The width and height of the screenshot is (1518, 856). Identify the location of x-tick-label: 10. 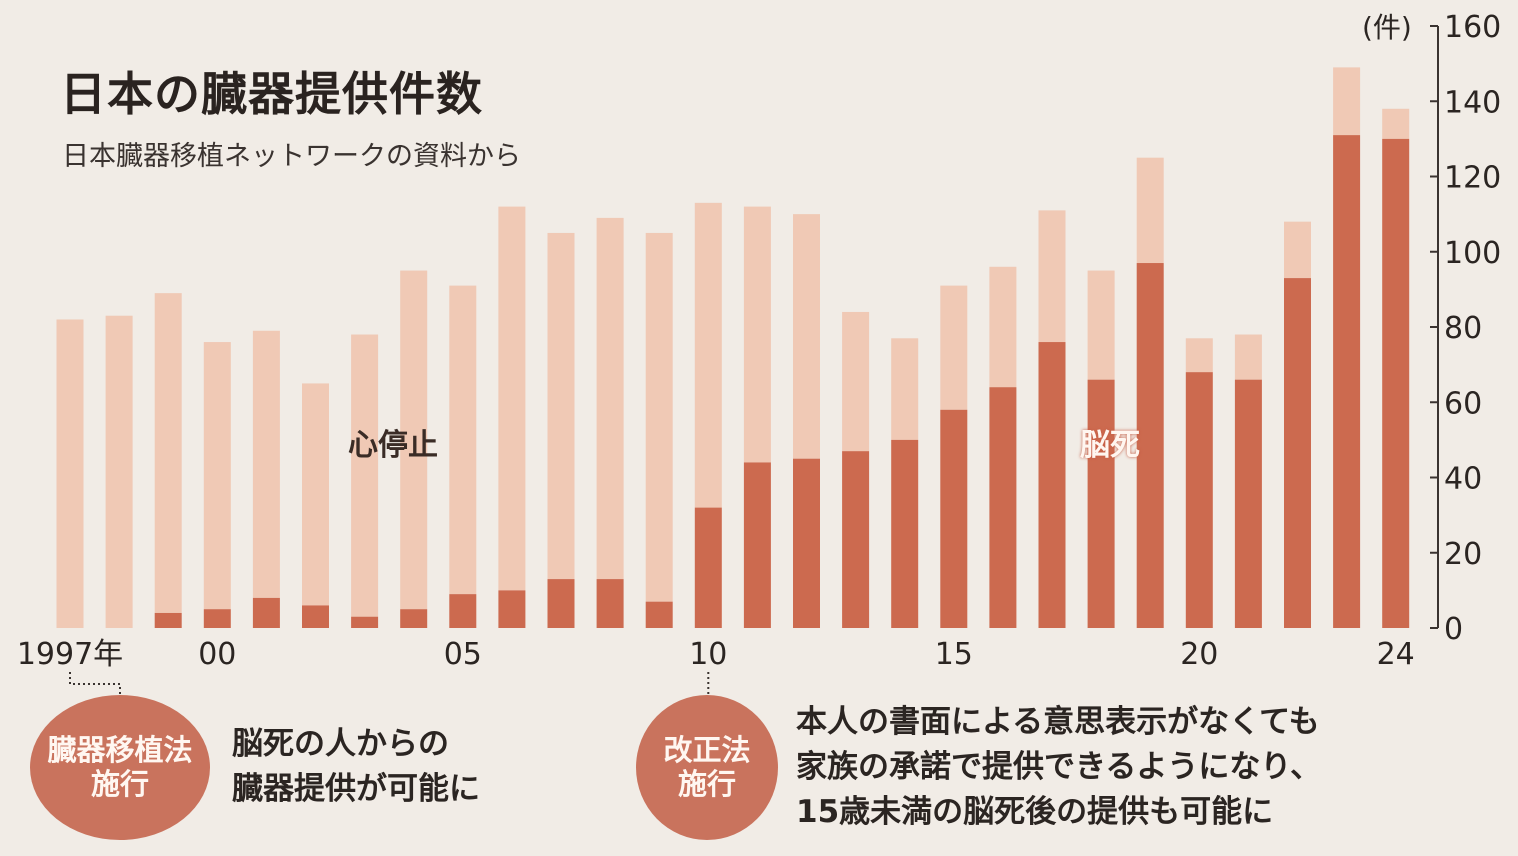
(708, 654).